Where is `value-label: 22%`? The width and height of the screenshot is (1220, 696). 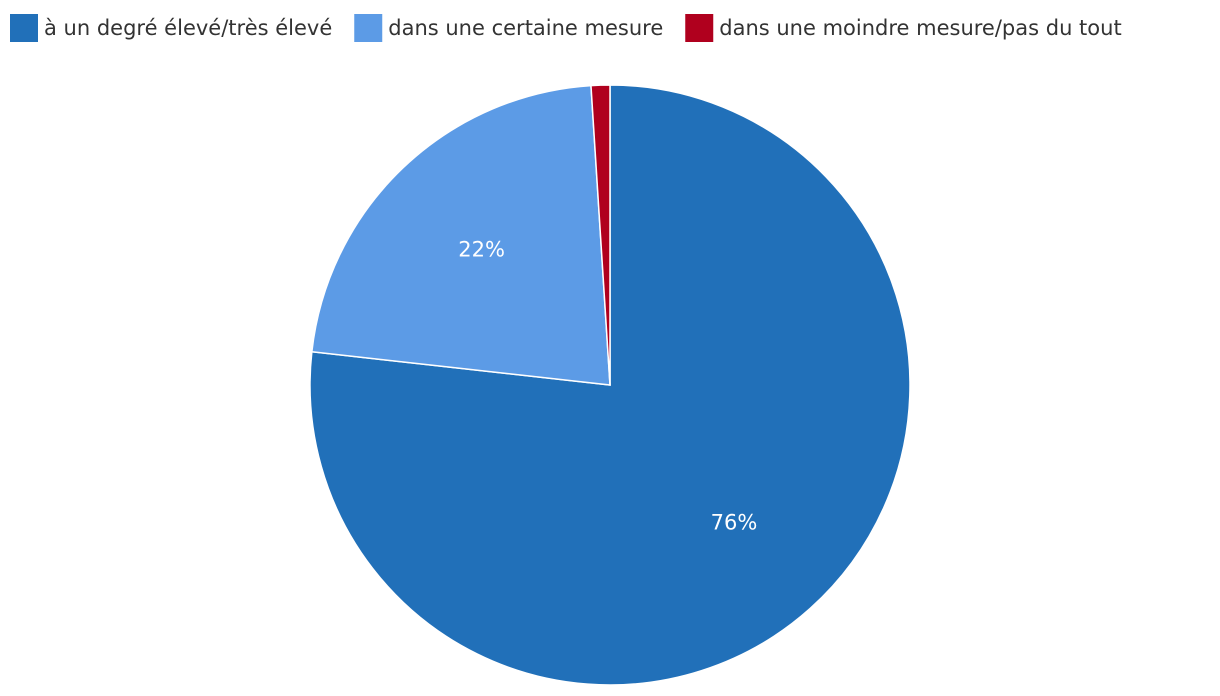
value-label: 22% is located at coordinates (481, 249).